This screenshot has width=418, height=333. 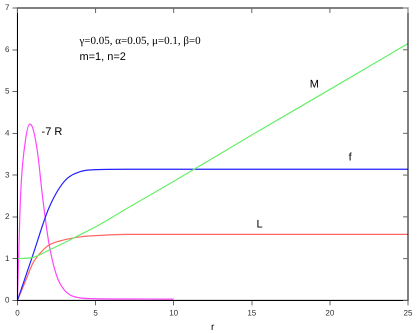 I want to click on y-tick-label: 3, so click(x=7, y=175).